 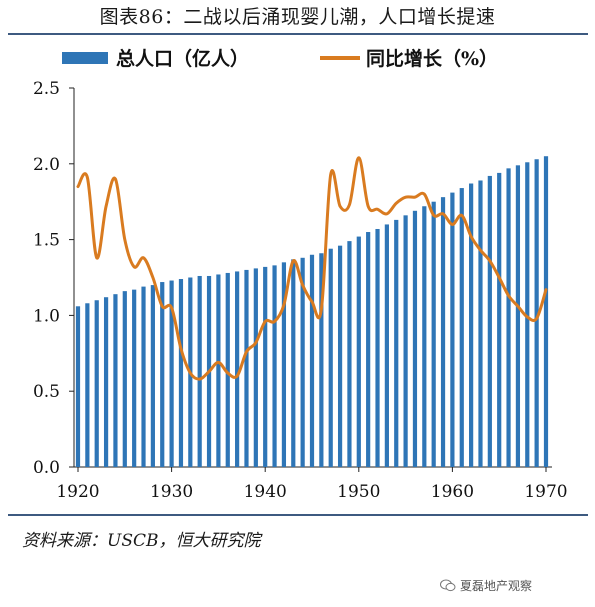 I want to click on x-tick-label: 1960, so click(x=452, y=492).